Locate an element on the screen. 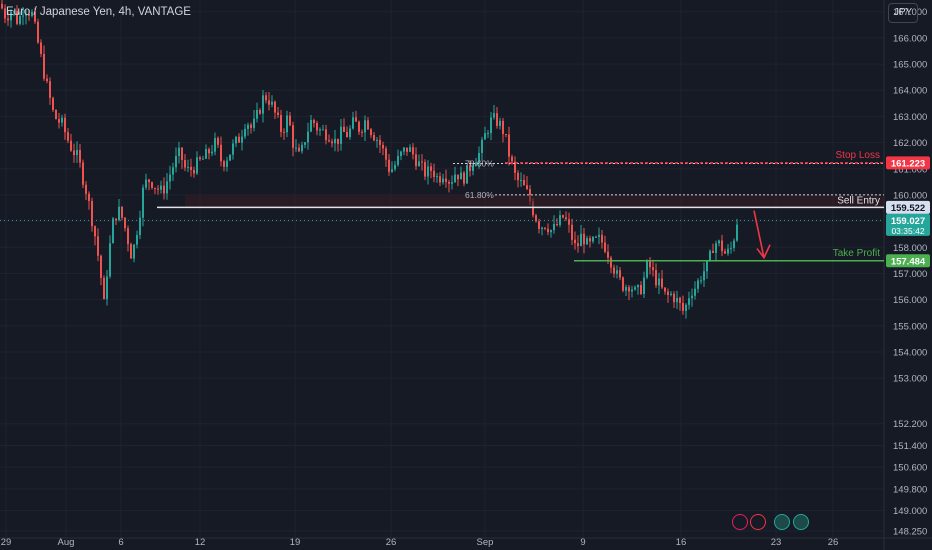 The height and width of the screenshot is (550, 932). y-tick-label: 148.250 is located at coordinates (910, 532).